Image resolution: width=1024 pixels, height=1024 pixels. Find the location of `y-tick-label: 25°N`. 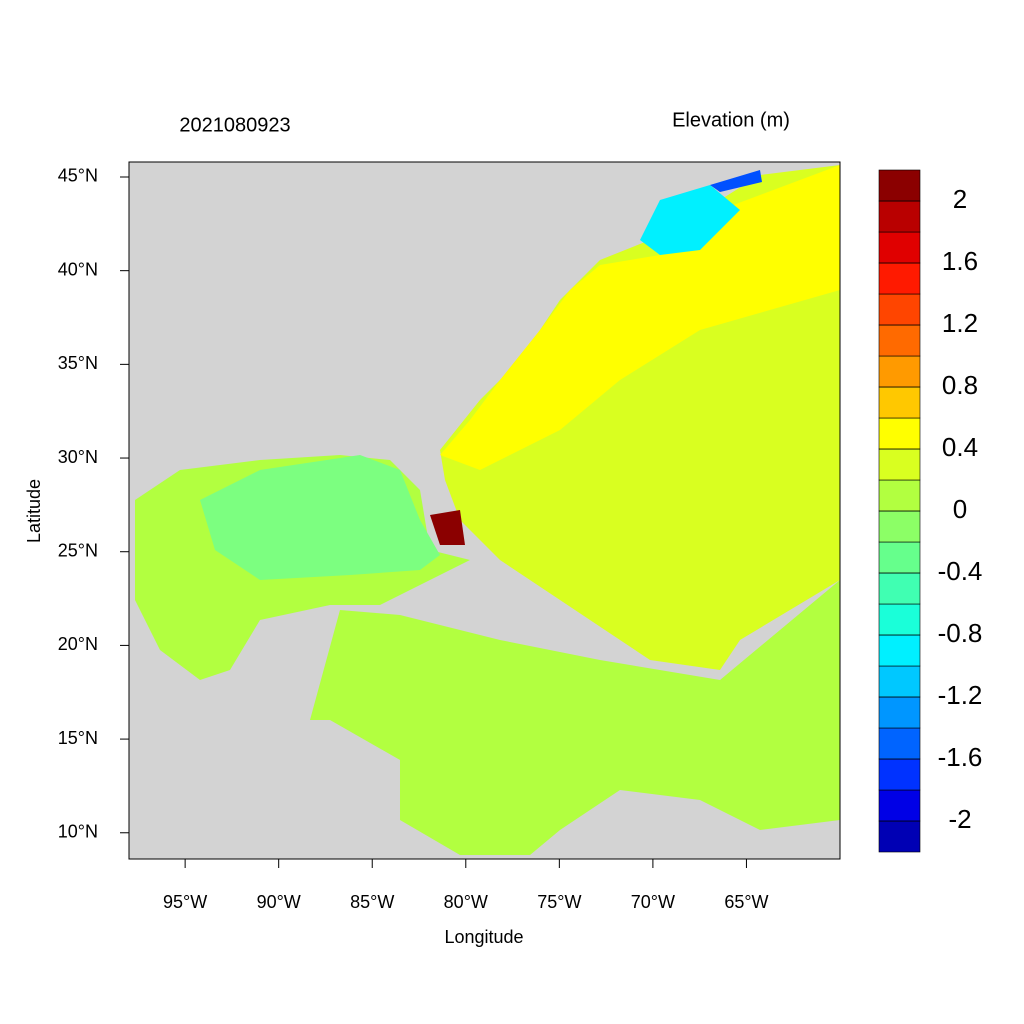

y-tick-label: 25°N is located at coordinates (78, 550).